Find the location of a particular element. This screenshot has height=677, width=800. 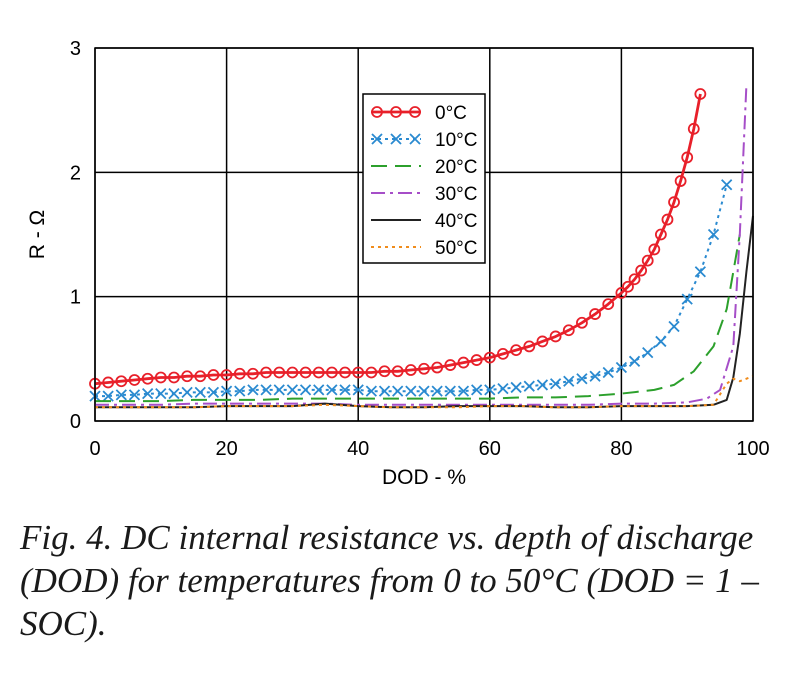

legend-label: 40°C is located at coordinates (456, 221).